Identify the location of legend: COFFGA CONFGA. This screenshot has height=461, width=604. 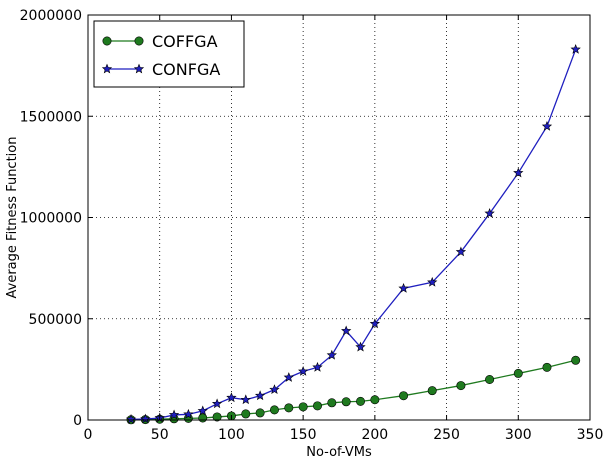
(169, 54).